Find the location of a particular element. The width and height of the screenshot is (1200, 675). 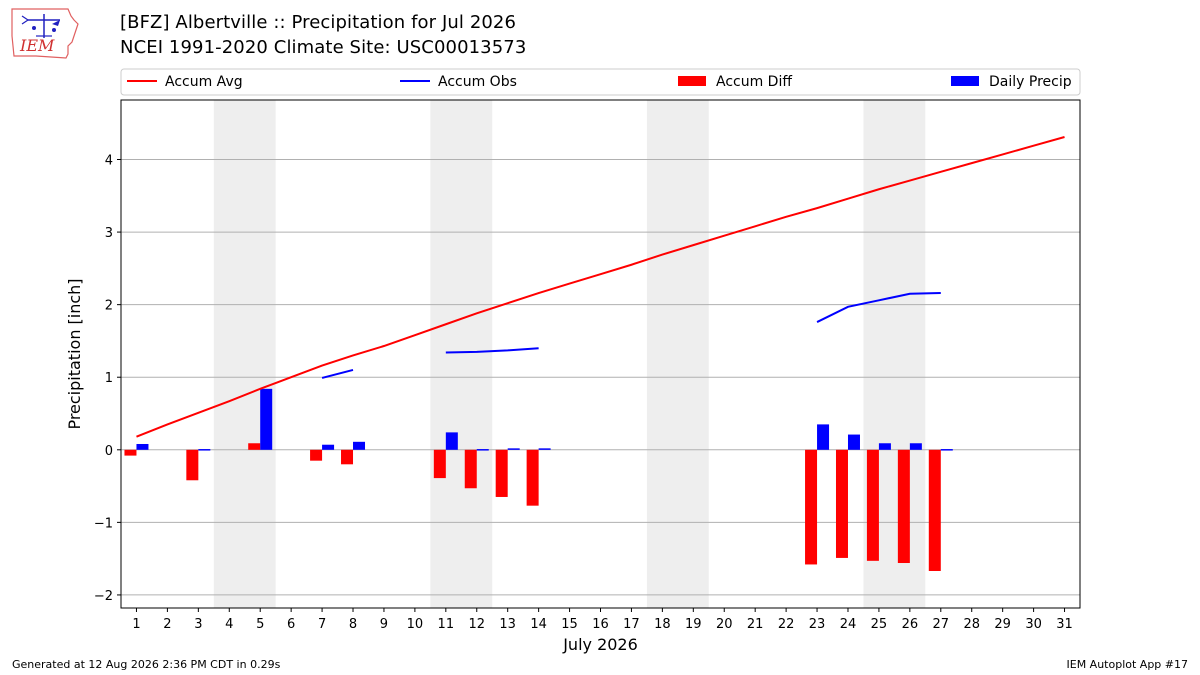

x-tick-label: 25 is located at coordinates (879, 624).